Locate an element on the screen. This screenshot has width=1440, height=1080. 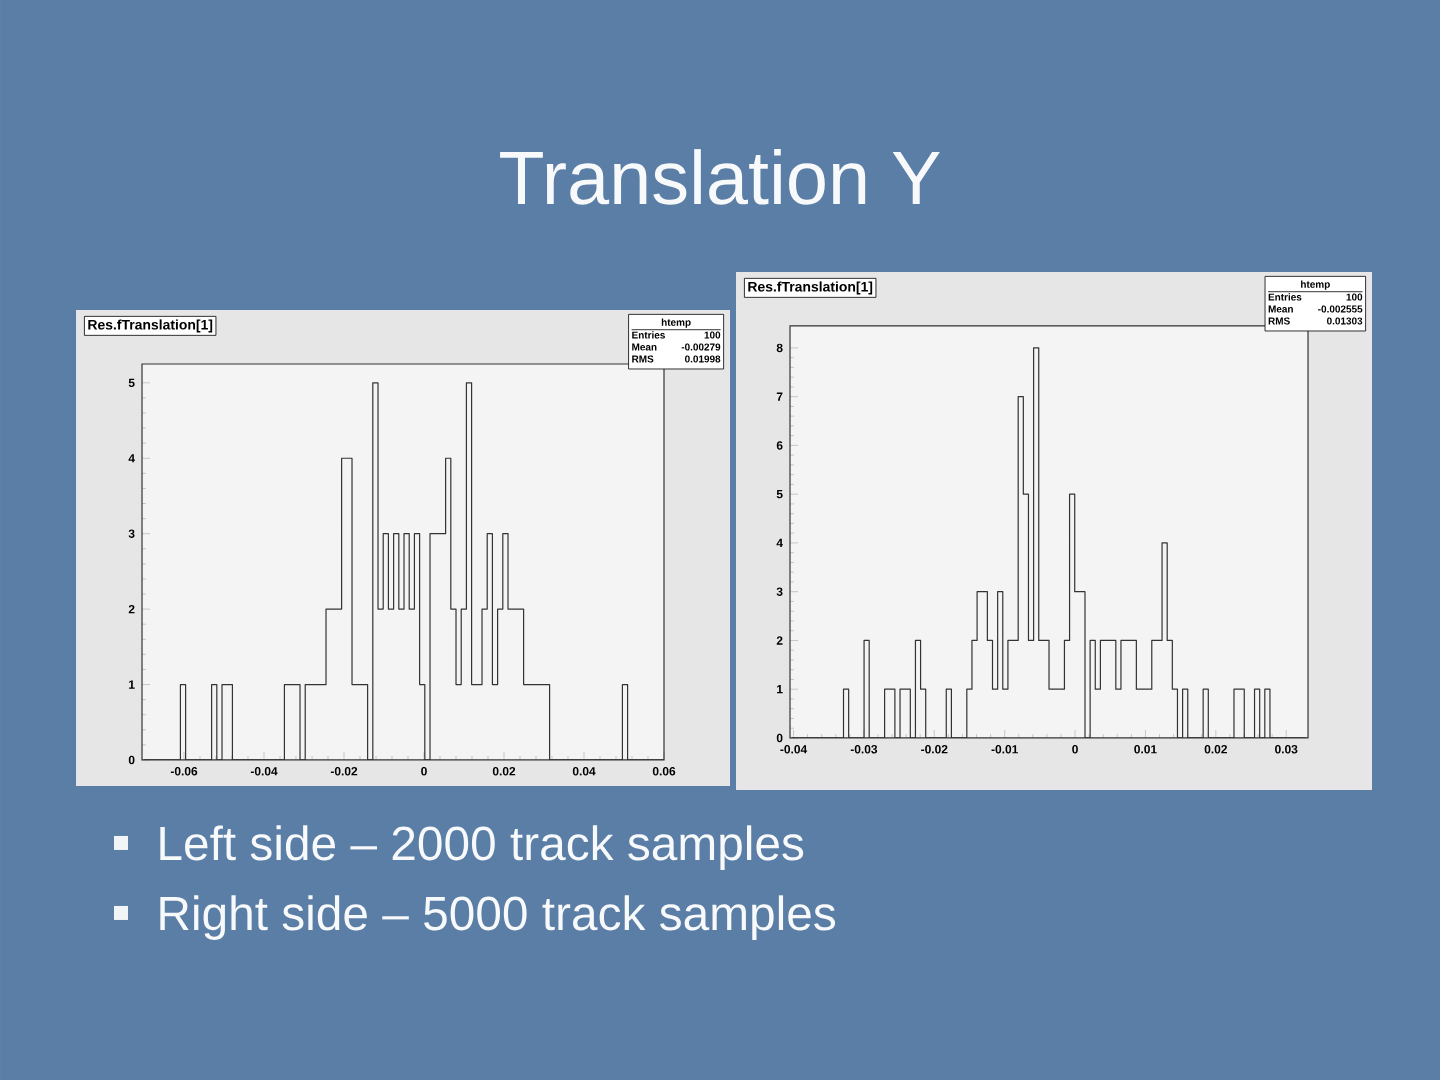
text: Translation Y is located at coordinates (720, 177).